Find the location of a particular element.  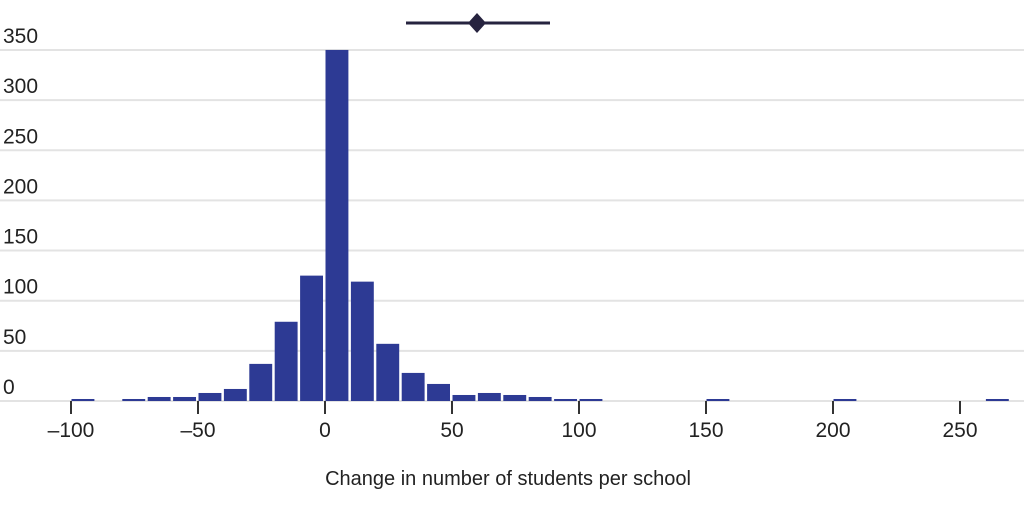

x-tick-label: 200 is located at coordinates (832, 430).